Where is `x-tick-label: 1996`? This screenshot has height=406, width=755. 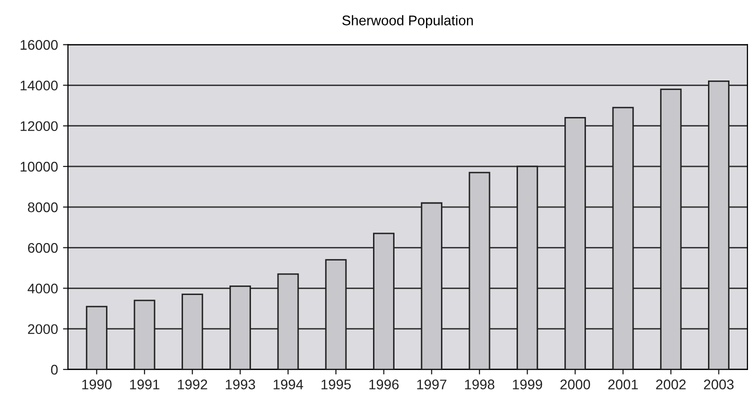 x-tick-label: 1996 is located at coordinates (384, 385).